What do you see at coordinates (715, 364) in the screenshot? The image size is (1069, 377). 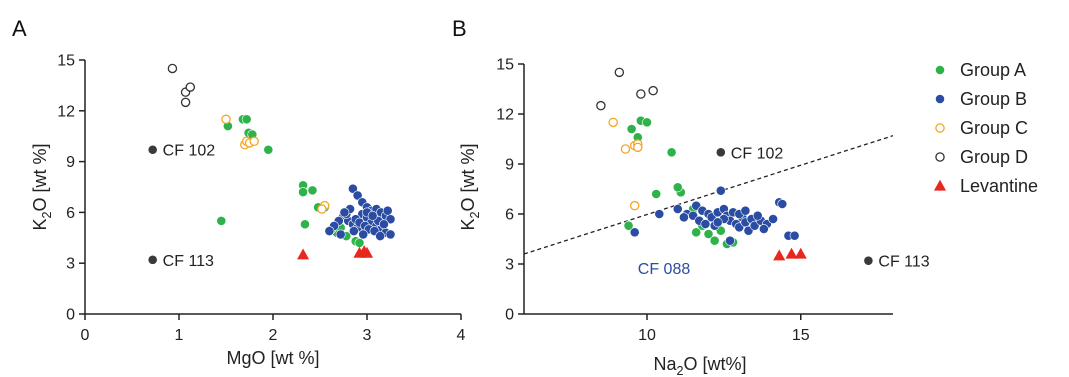 I see `panel-b-x-axis-label-rest: O [wt%]` at bounding box center [715, 364].